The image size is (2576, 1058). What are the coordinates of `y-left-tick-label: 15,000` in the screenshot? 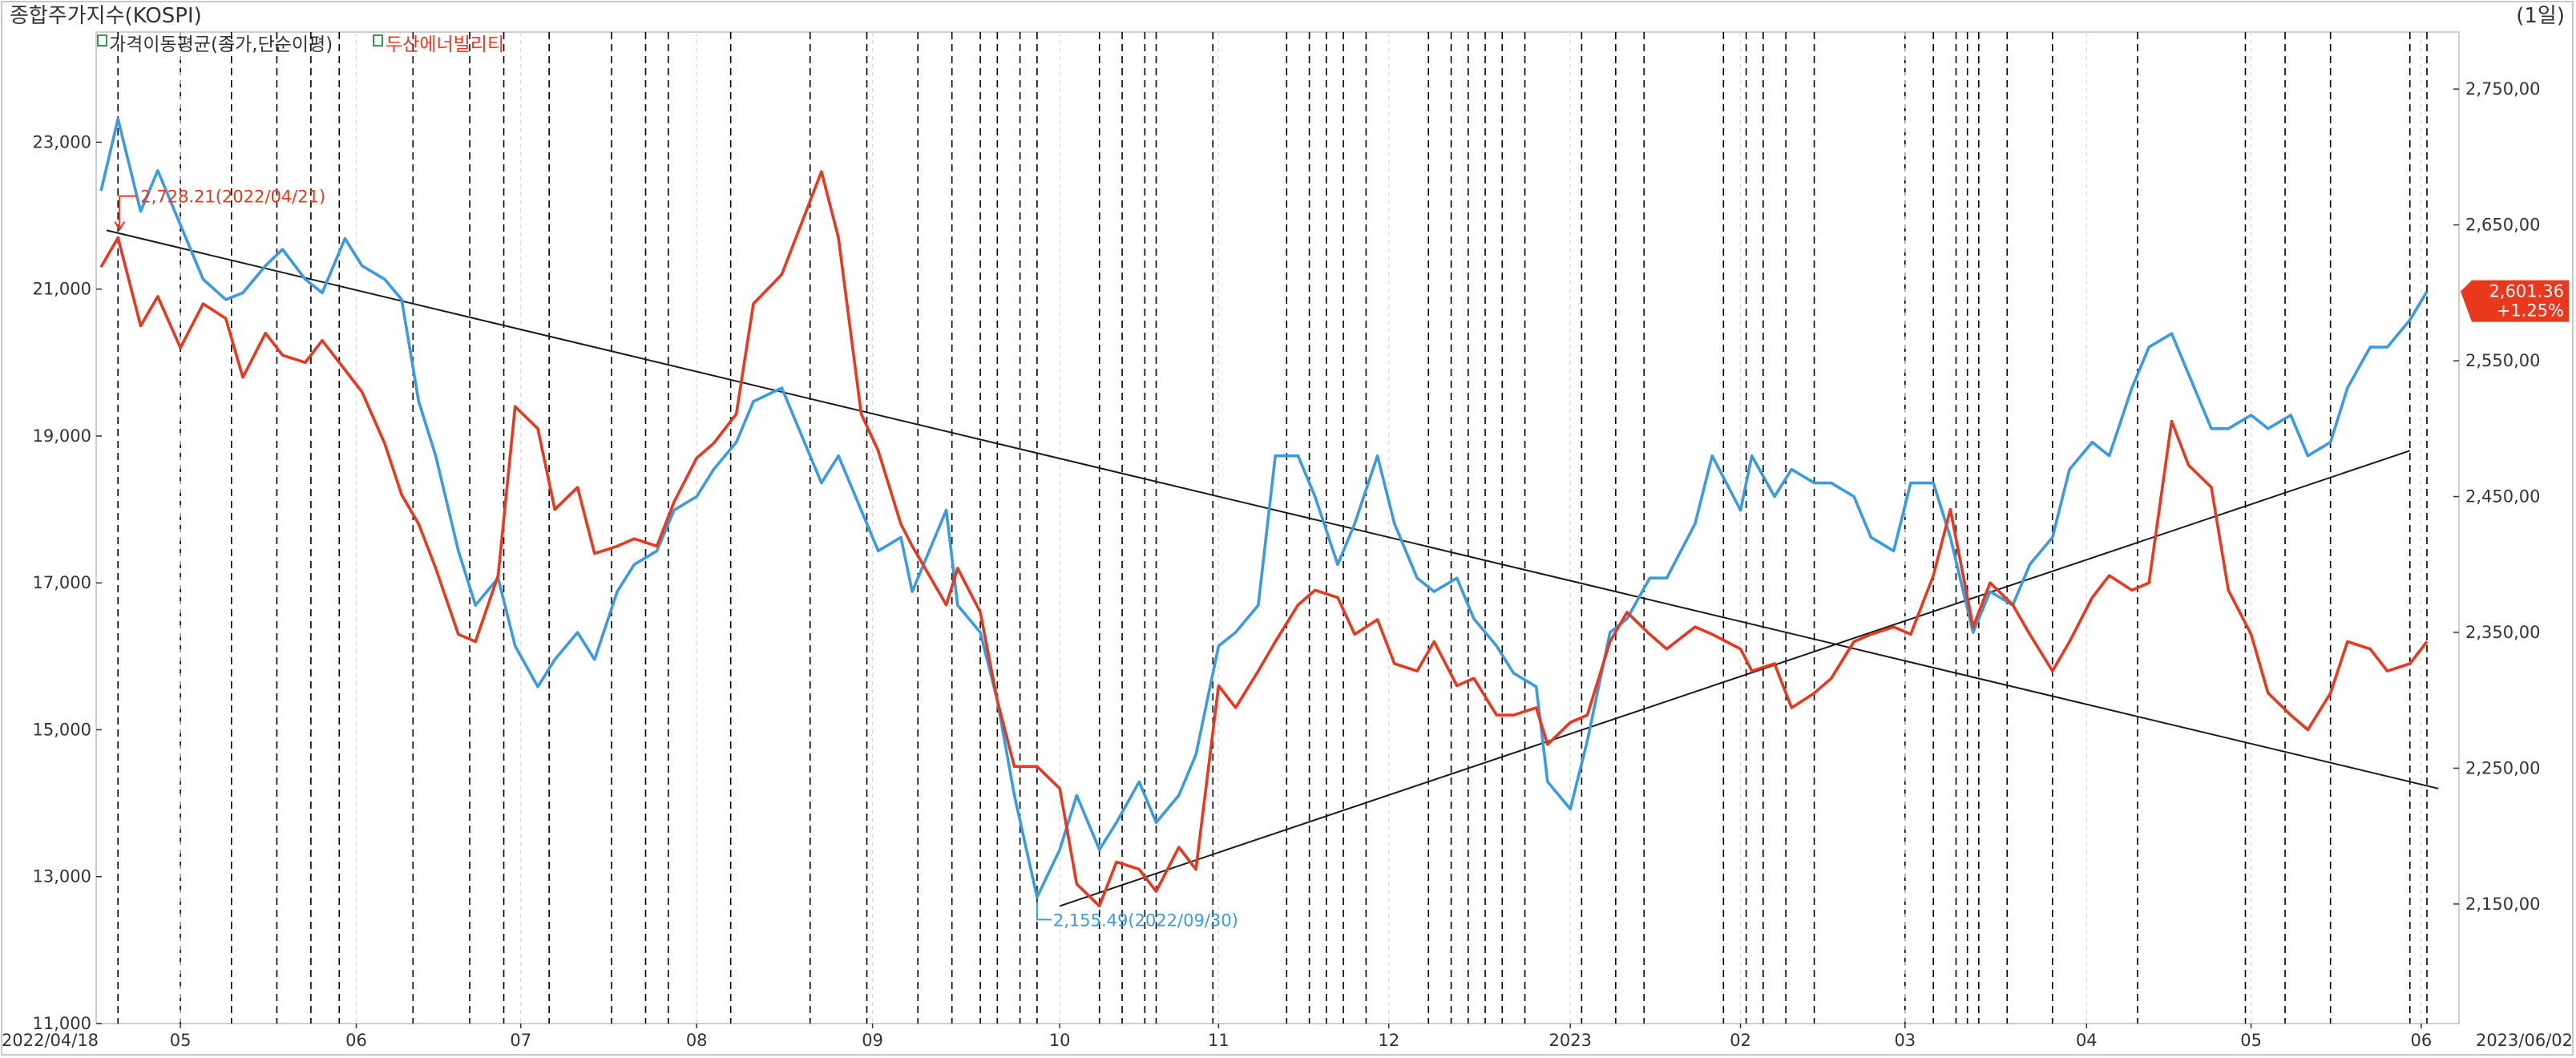 It's located at (62, 729).